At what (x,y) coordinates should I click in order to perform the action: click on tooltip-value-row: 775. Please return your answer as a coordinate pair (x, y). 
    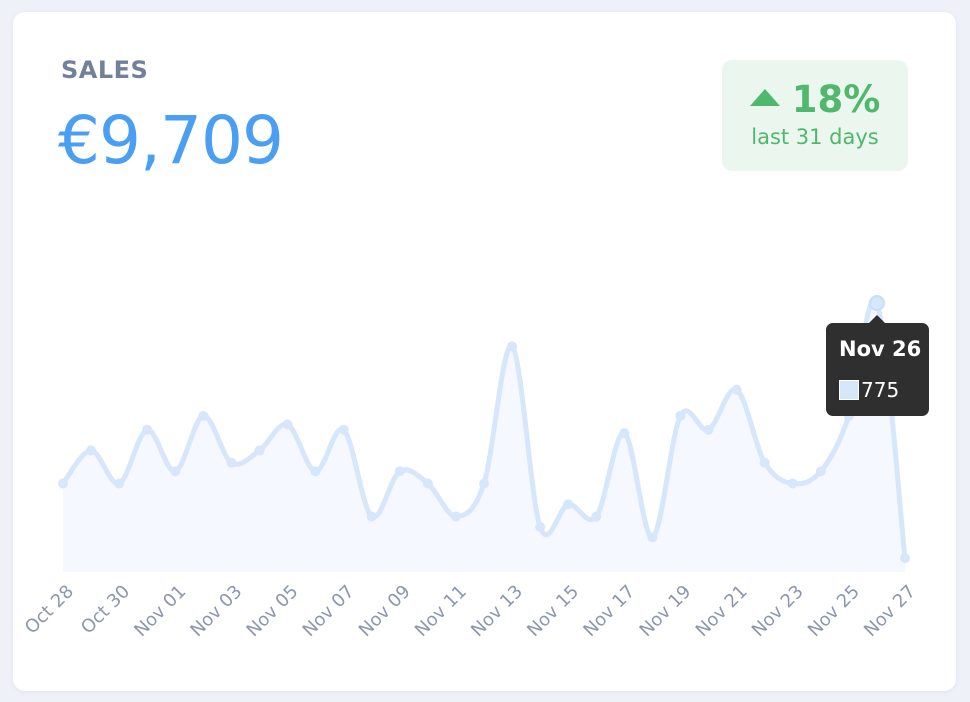
    Looking at the image, I should click on (869, 390).